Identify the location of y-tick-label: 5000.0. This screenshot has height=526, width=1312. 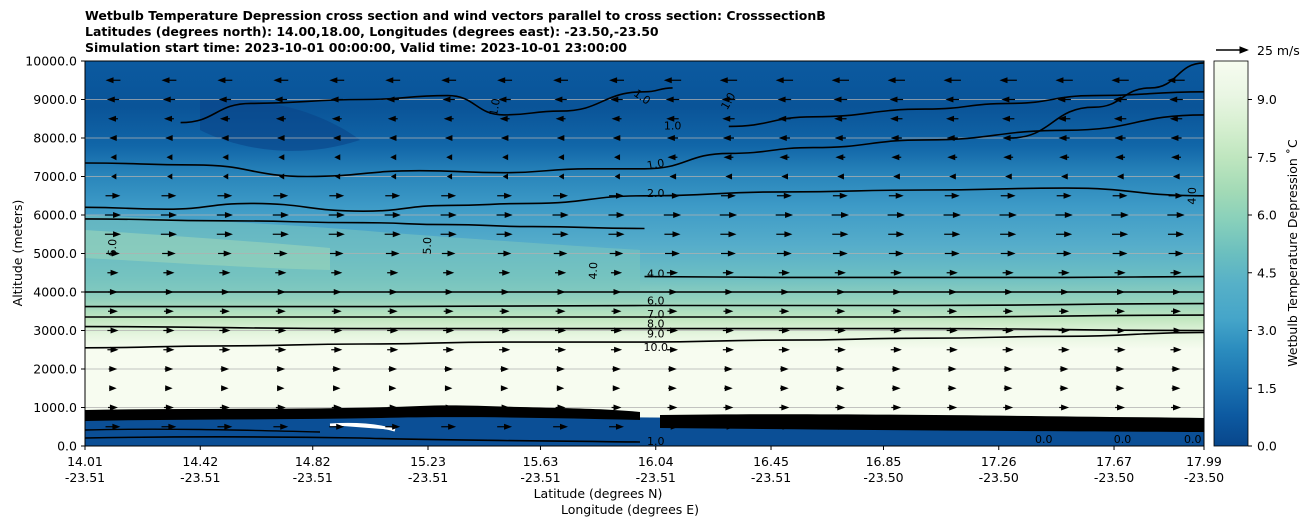
(55, 253).